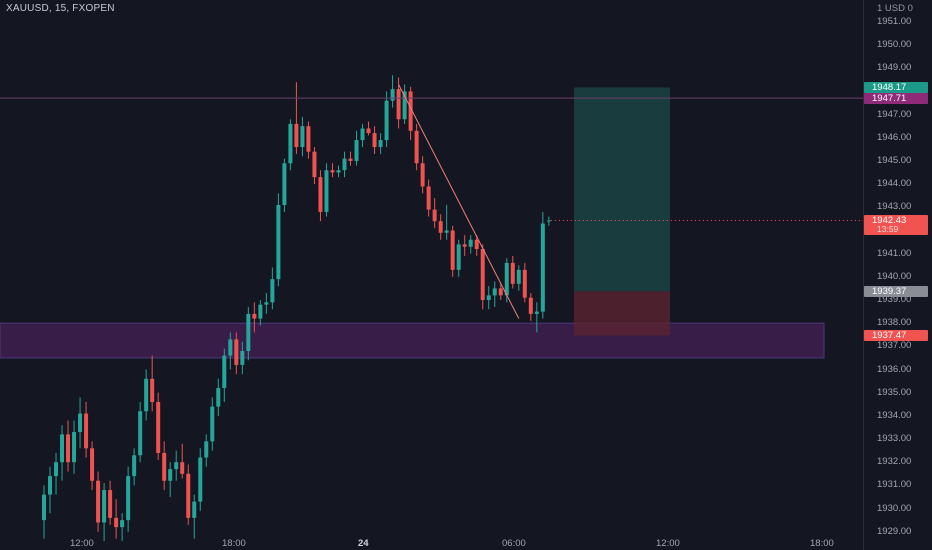 Image resolution: width=932 pixels, height=550 pixels. I want to click on stop-loss-zone, so click(622, 313).